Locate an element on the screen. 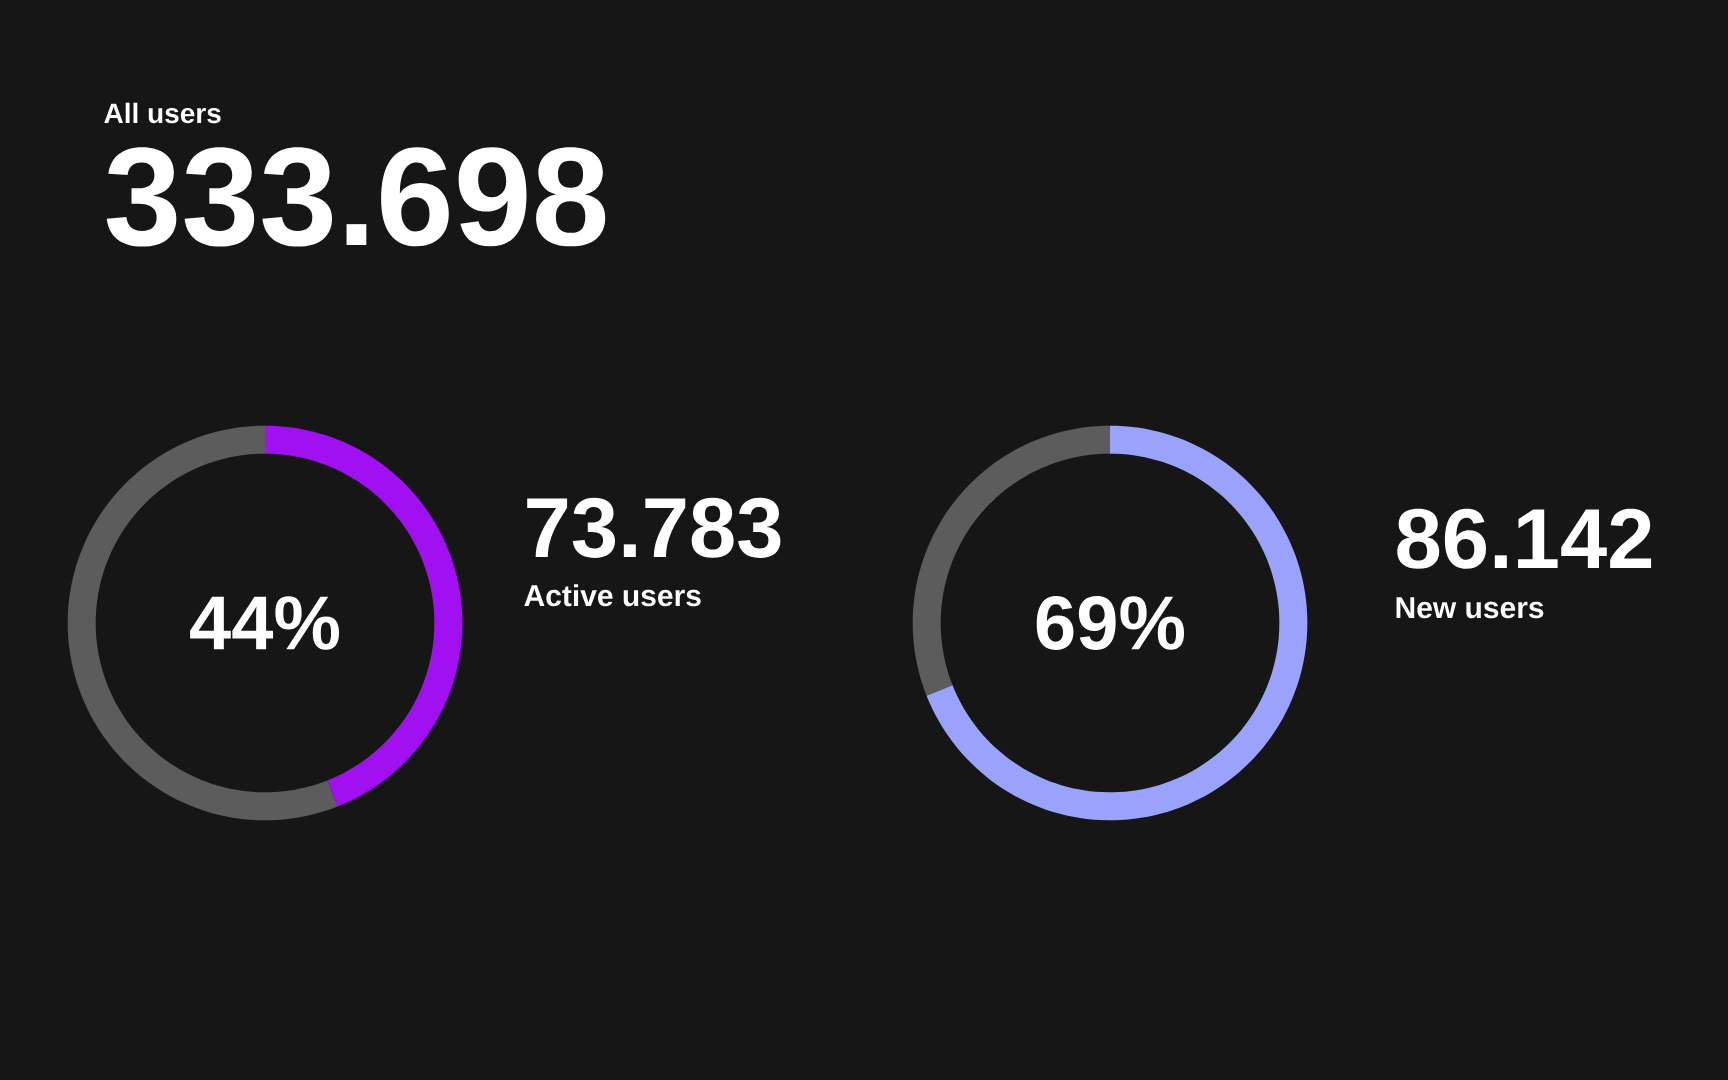  text: 44% is located at coordinates (265, 623).